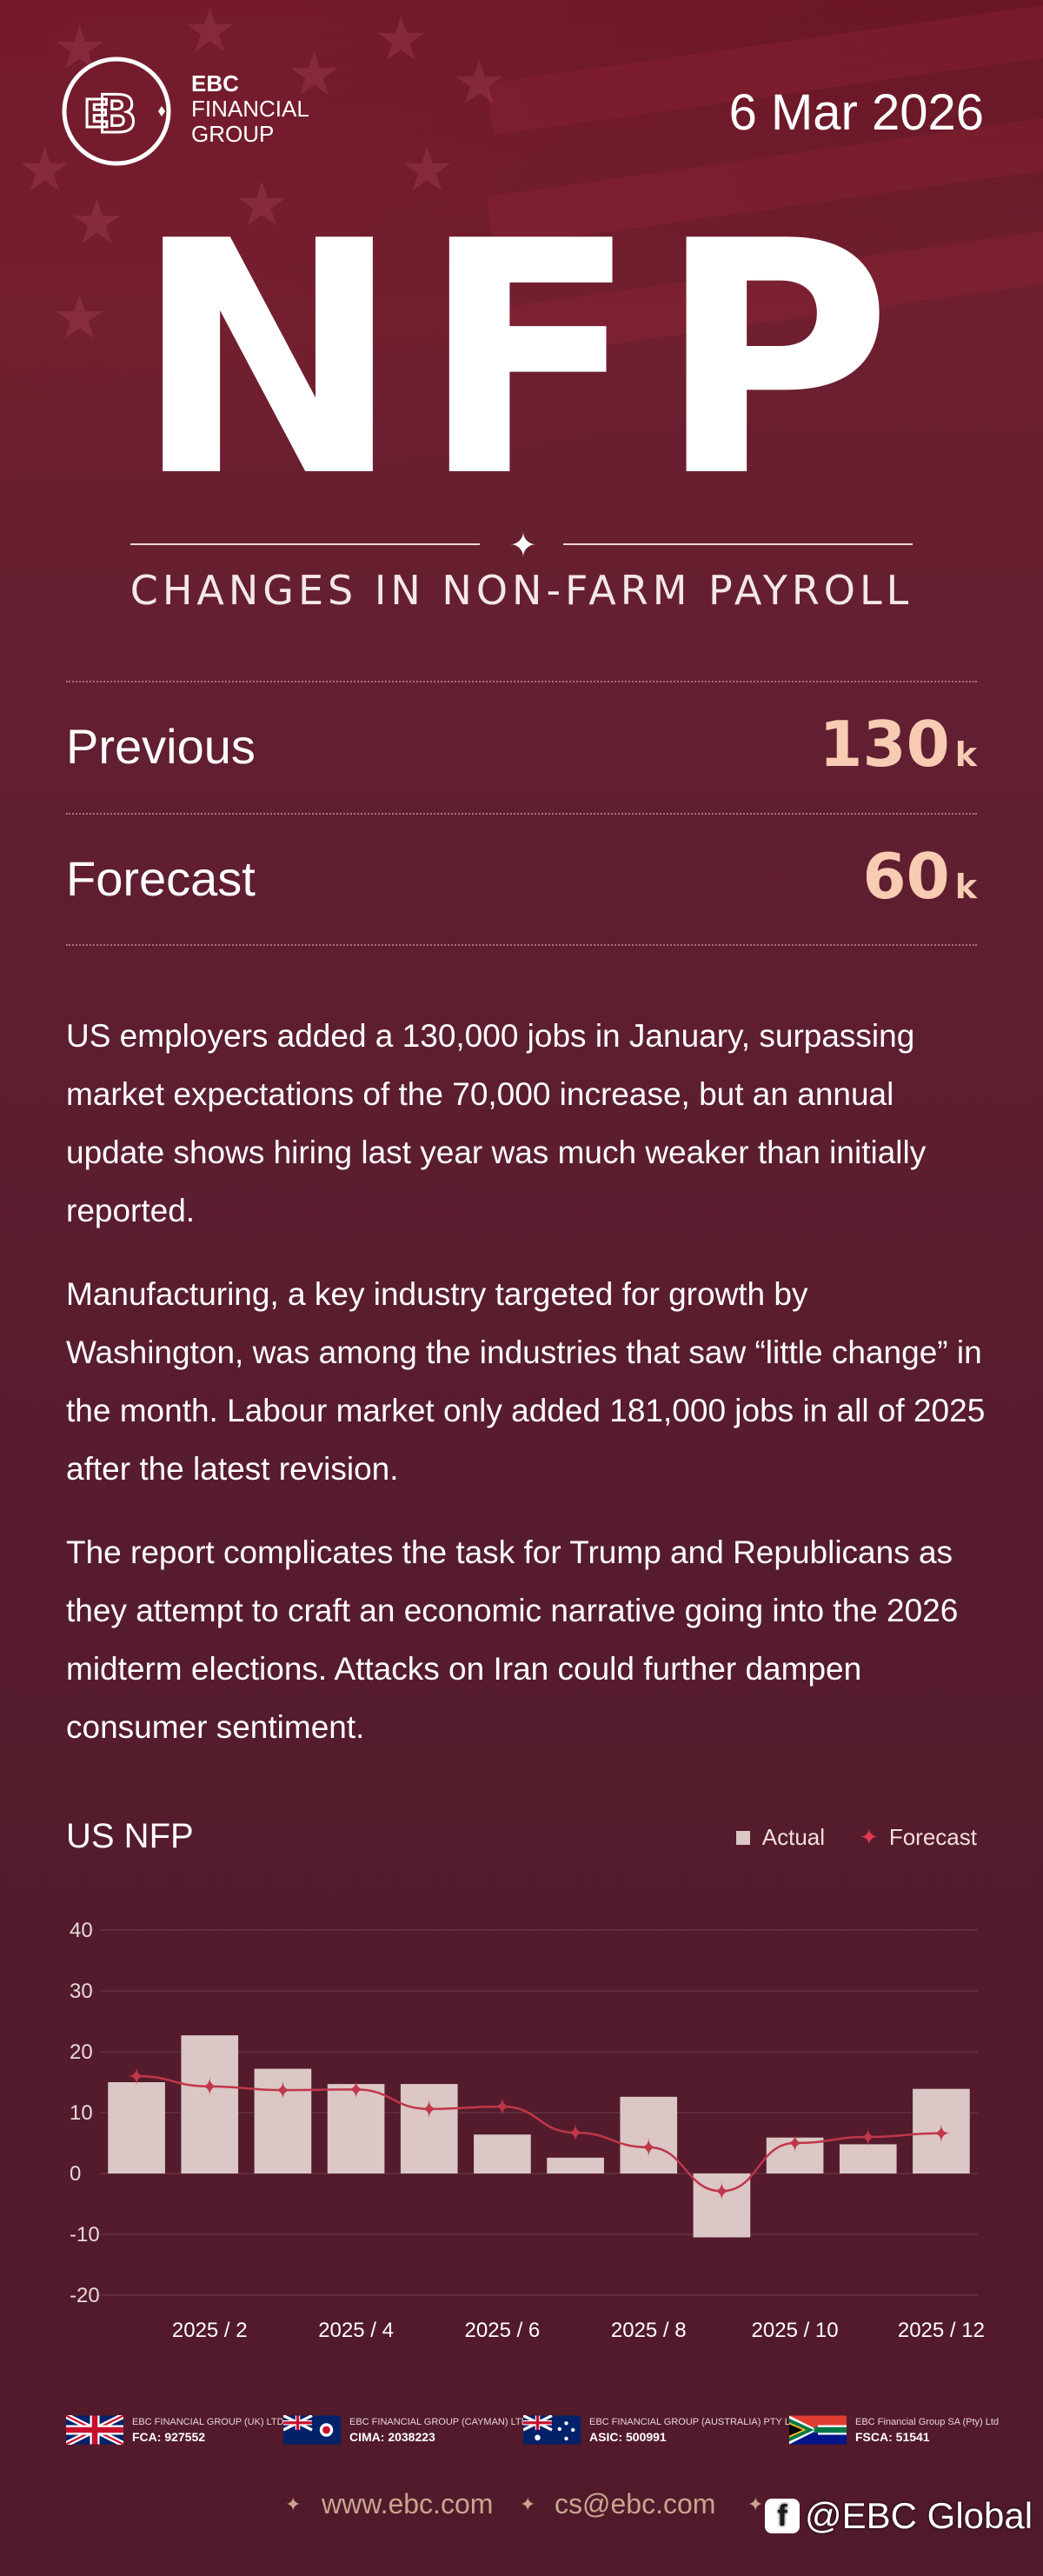 Image resolution: width=1043 pixels, height=2576 pixels. What do you see at coordinates (521, 361) in the screenshot?
I see `hero-title: NFP` at bounding box center [521, 361].